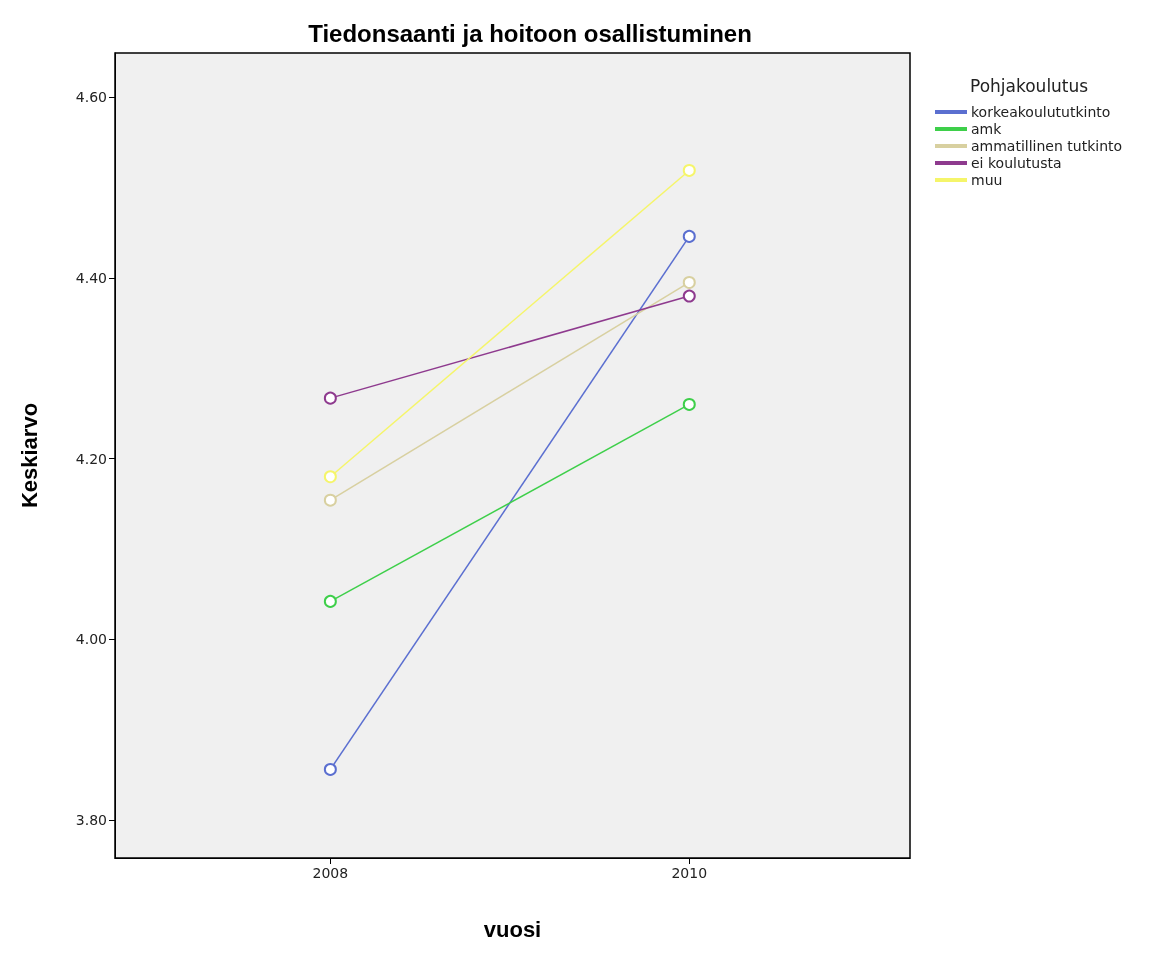  Describe the element at coordinates (1016, 163) in the screenshot. I see `legend-label: ei koulutusta` at that location.